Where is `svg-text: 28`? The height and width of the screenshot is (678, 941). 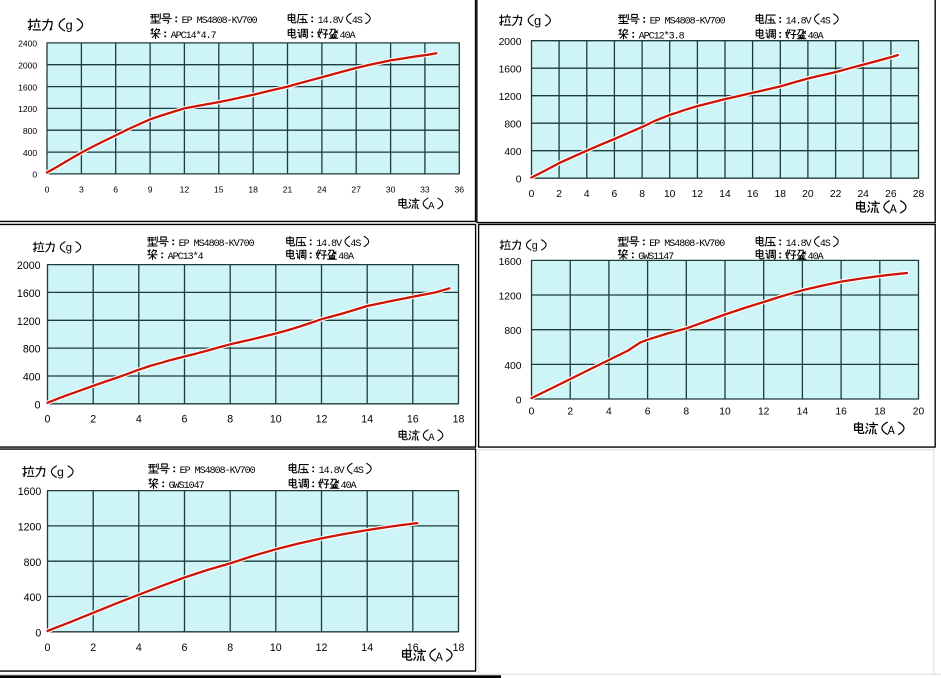
svg-text: 28 is located at coordinates (919, 194).